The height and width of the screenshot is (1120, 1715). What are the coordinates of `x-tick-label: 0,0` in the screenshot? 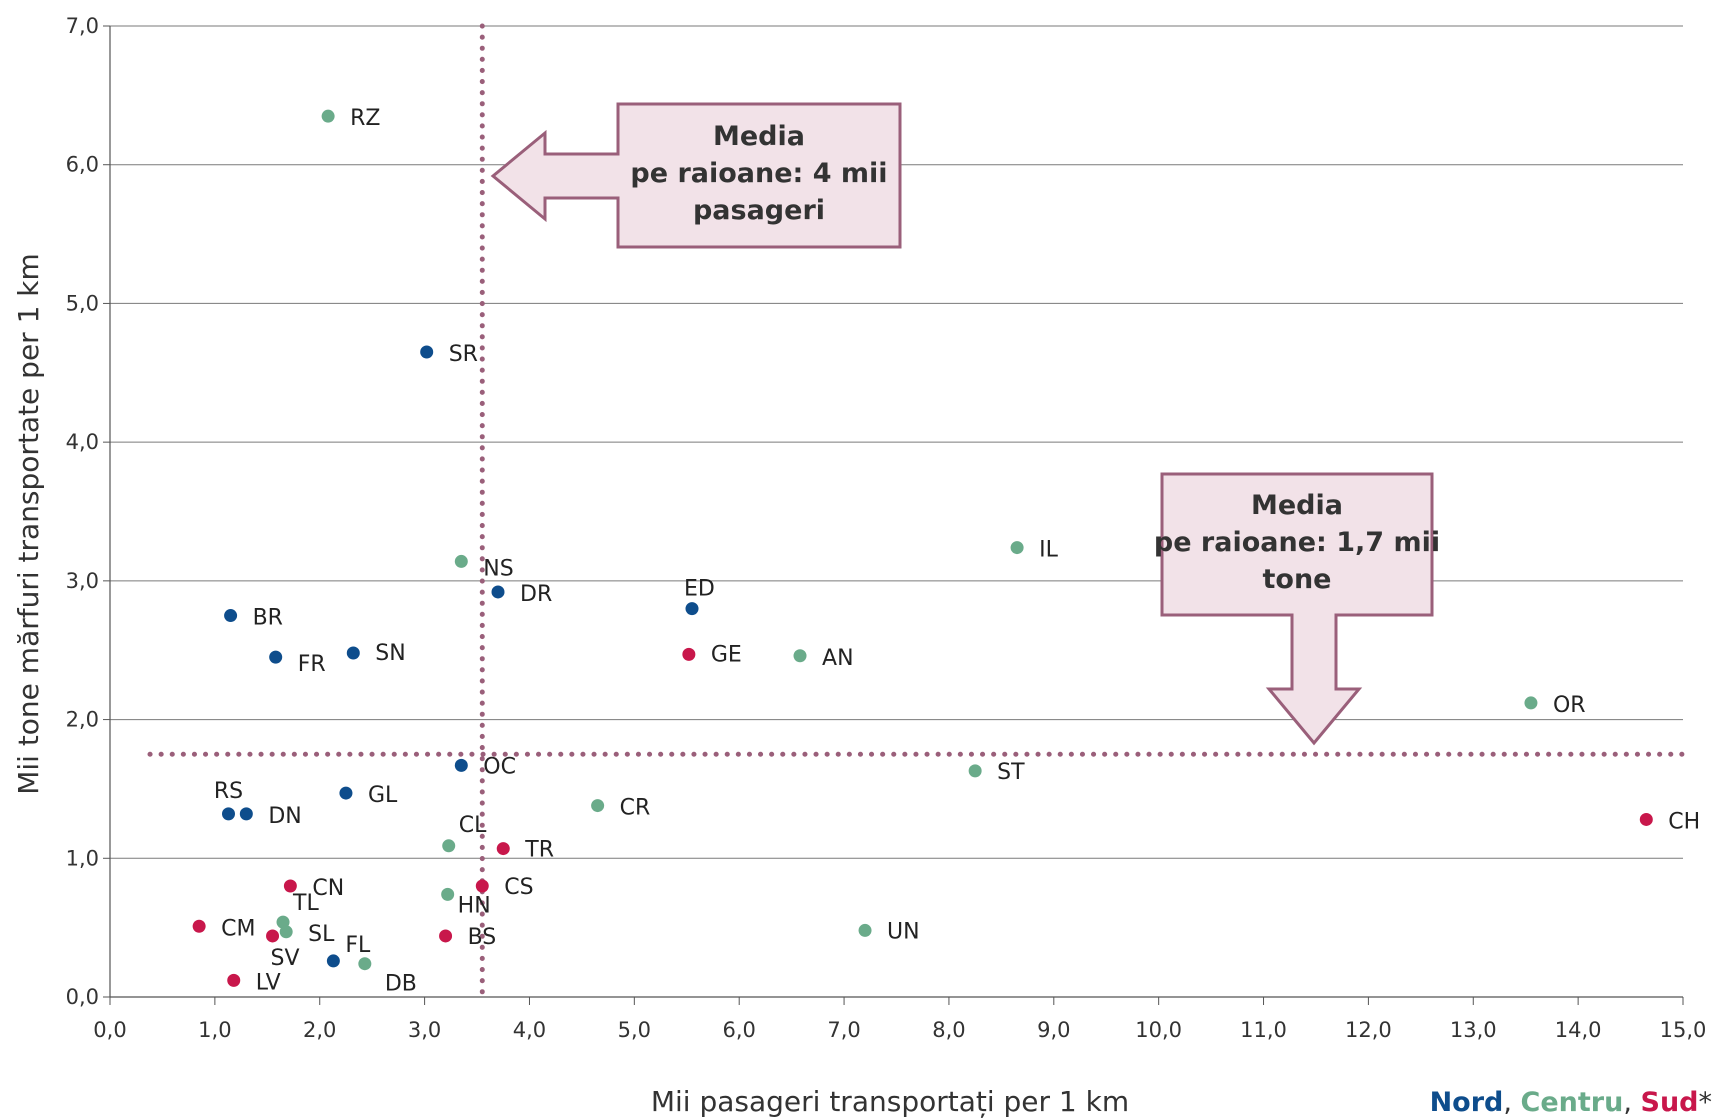 It's located at (109, 1030).